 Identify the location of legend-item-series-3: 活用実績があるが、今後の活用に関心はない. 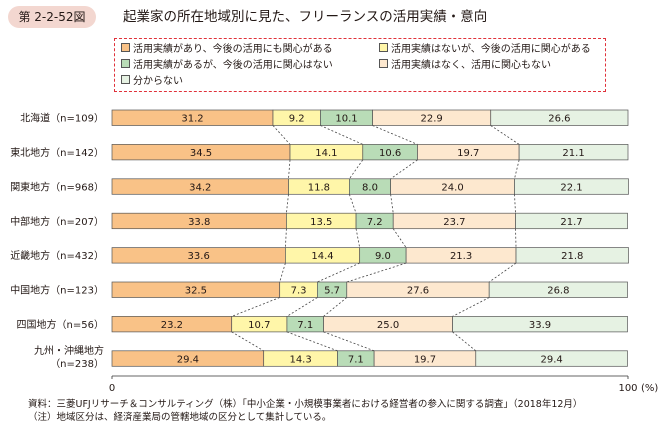
(227, 65).